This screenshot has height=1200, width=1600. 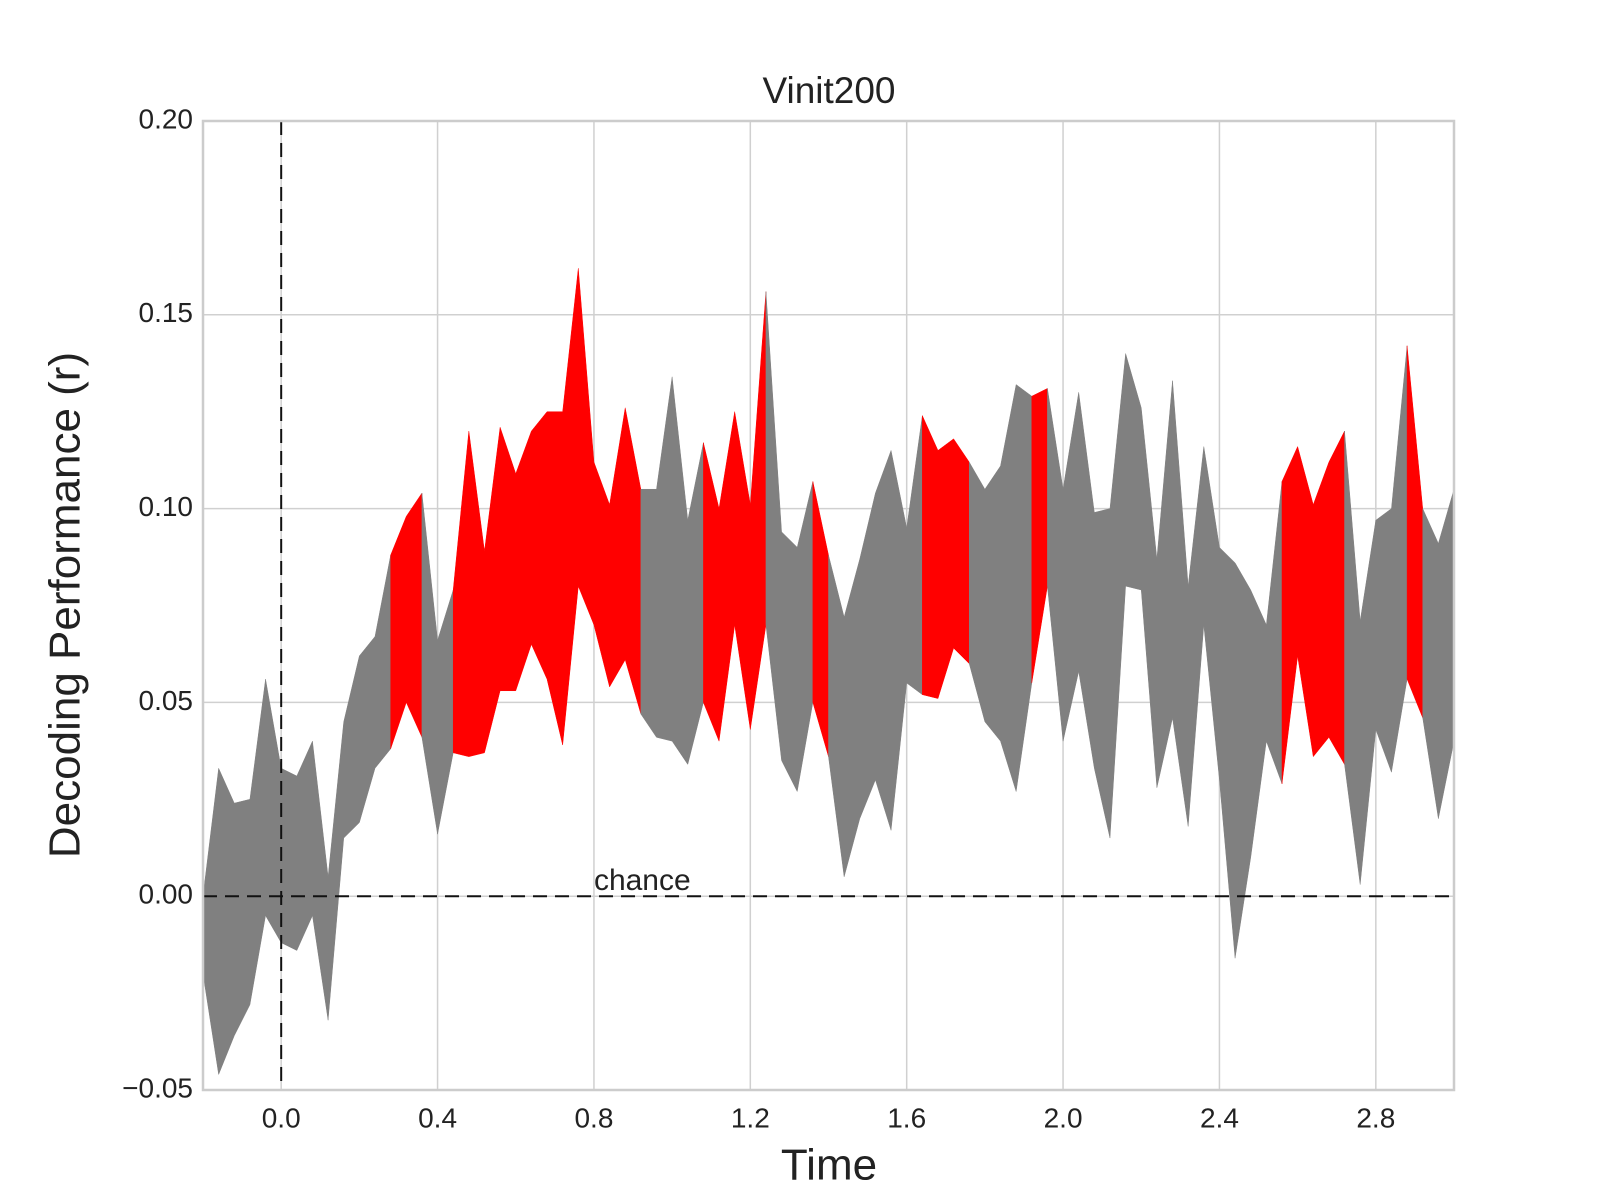 What do you see at coordinates (166, 312) in the screenshot?
I see `y-tick-label: 0.15` at bounding box center [166, 312].